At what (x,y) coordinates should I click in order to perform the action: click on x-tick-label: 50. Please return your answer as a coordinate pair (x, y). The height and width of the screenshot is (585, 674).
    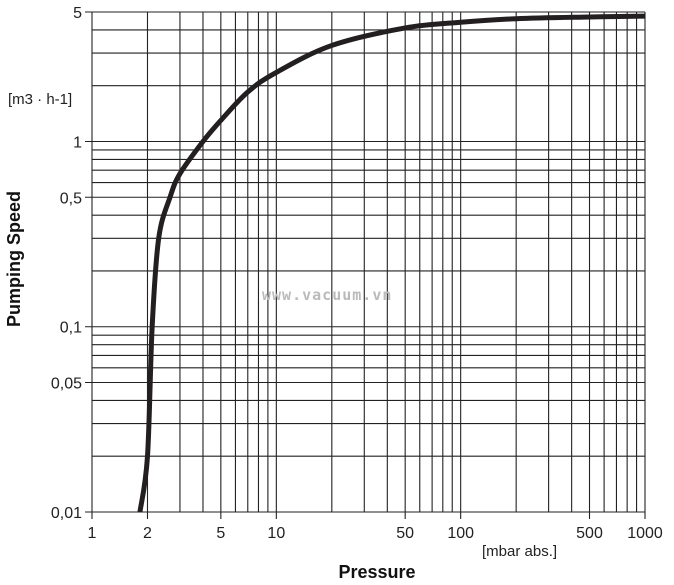
    Looking at the image, I should click on (405, 533).